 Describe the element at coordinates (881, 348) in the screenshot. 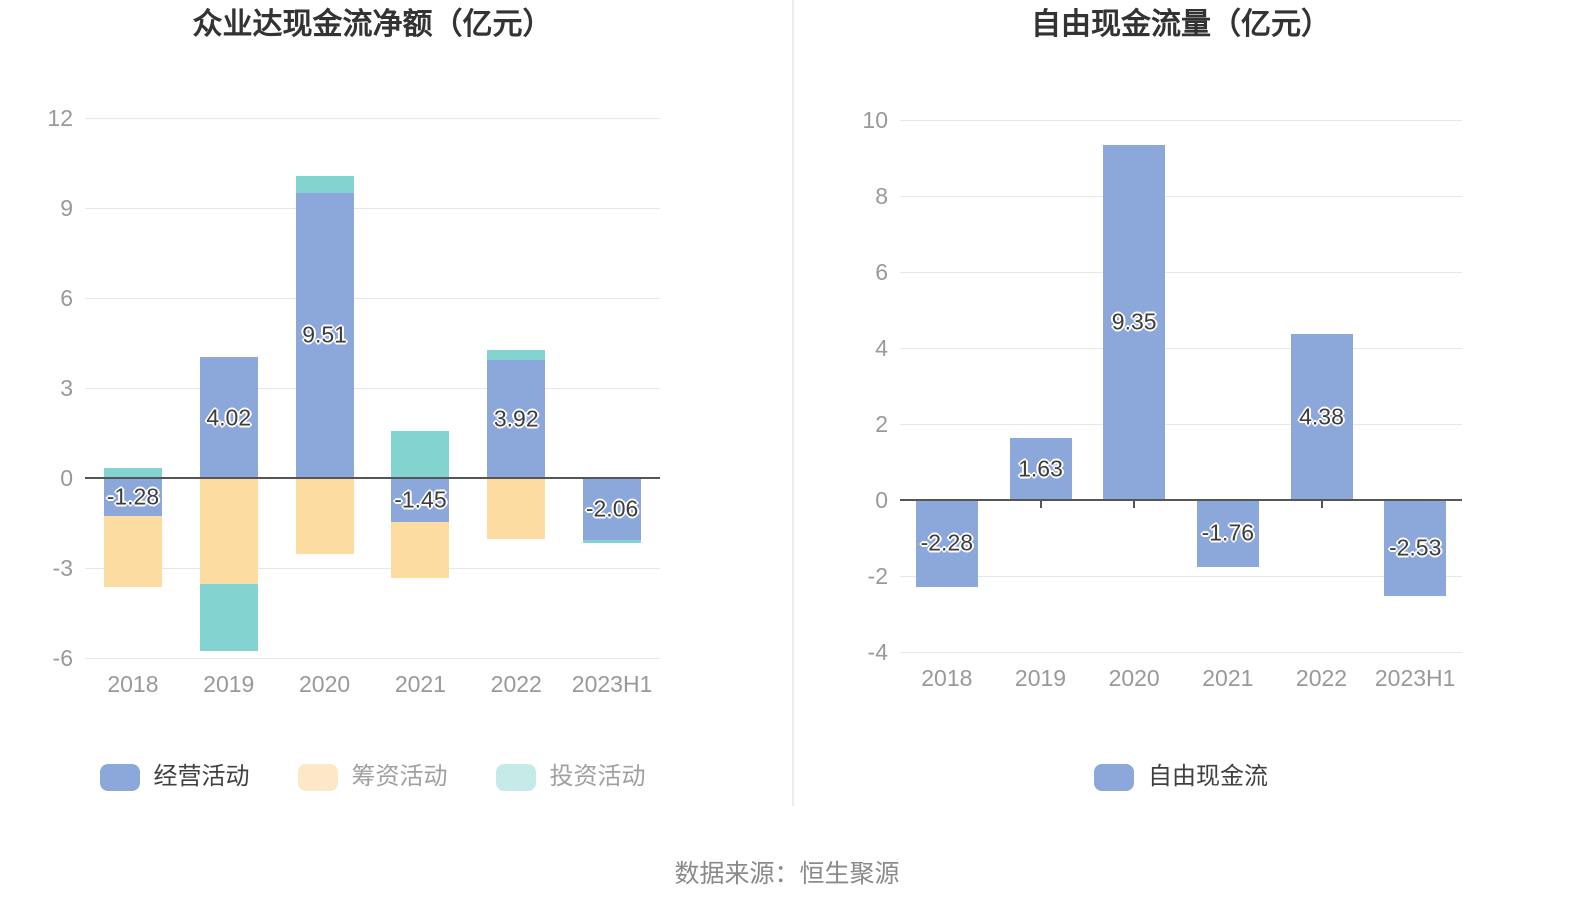

I see `y-axis-label: 4` at that location.